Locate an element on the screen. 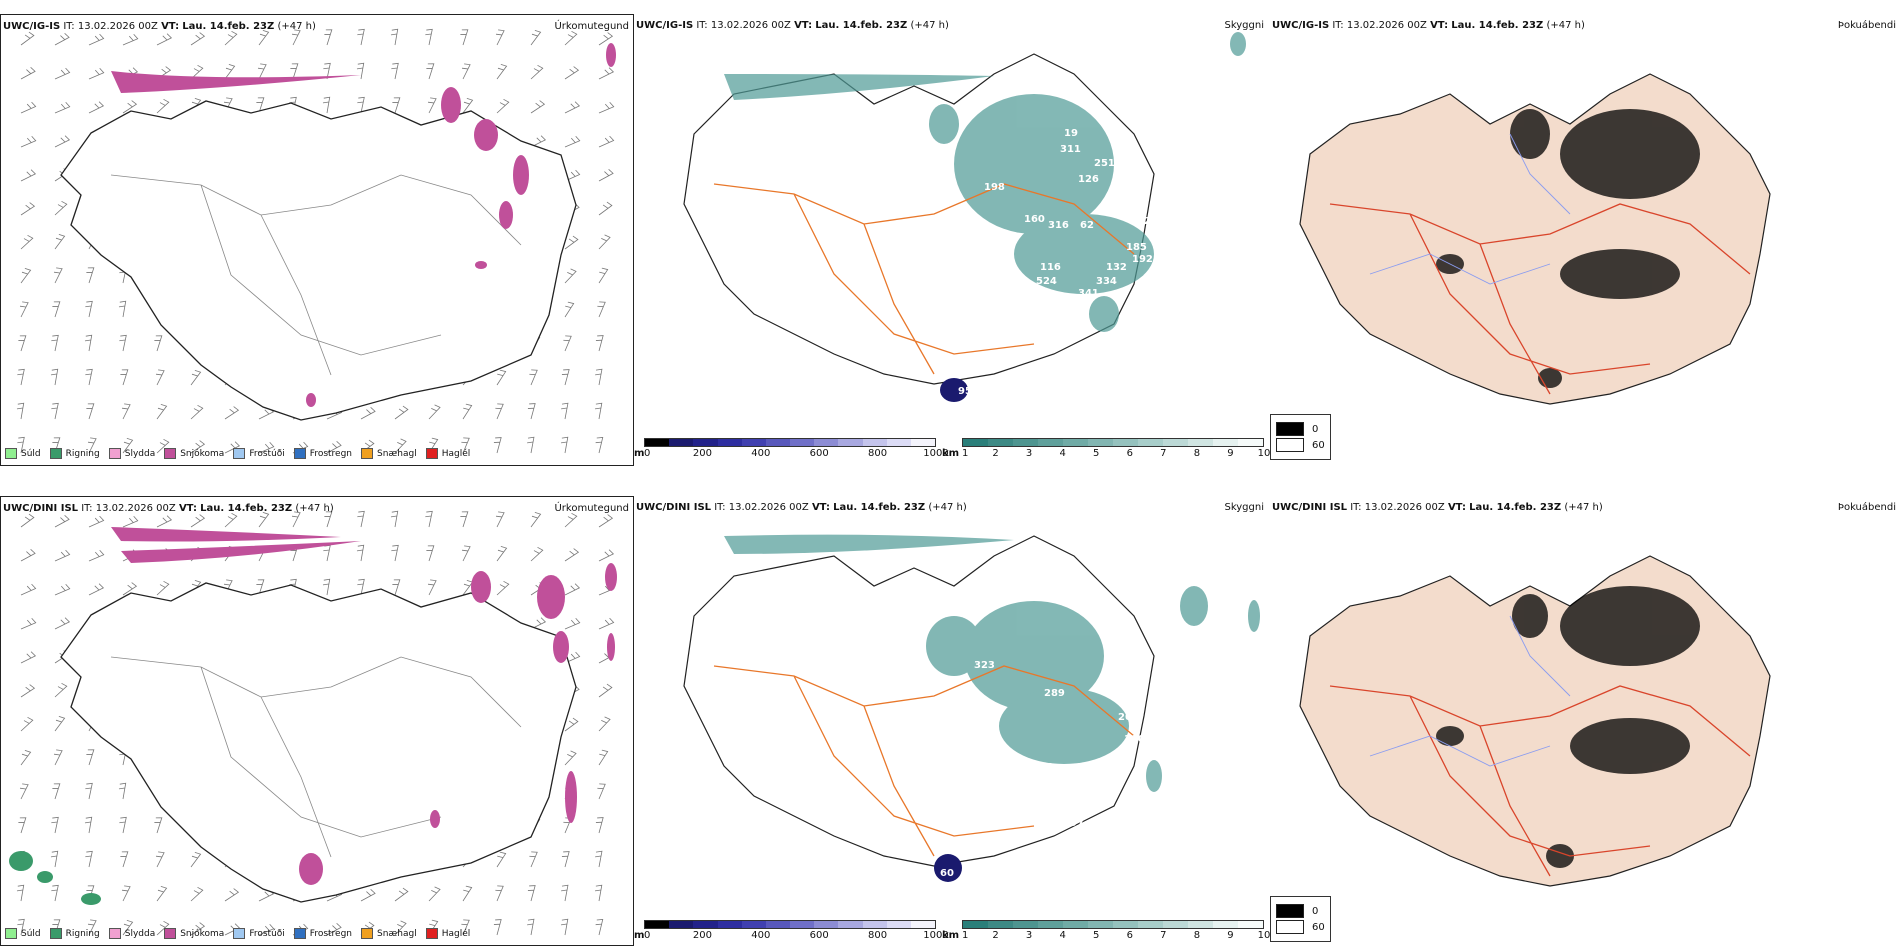  cloud-height-label: 132 is located at coordinates (1116, 267).